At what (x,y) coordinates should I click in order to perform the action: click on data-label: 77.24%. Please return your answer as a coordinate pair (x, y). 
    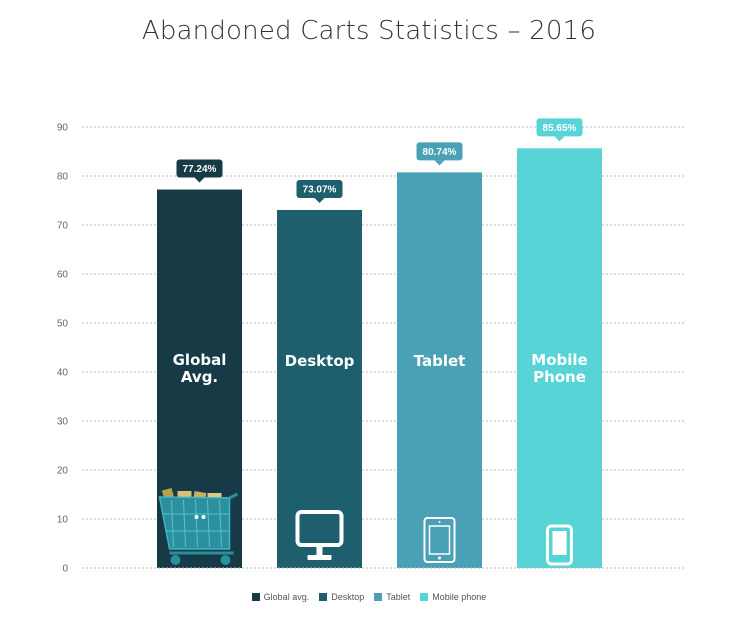
    Looking at the image, I should click on (200, 169).